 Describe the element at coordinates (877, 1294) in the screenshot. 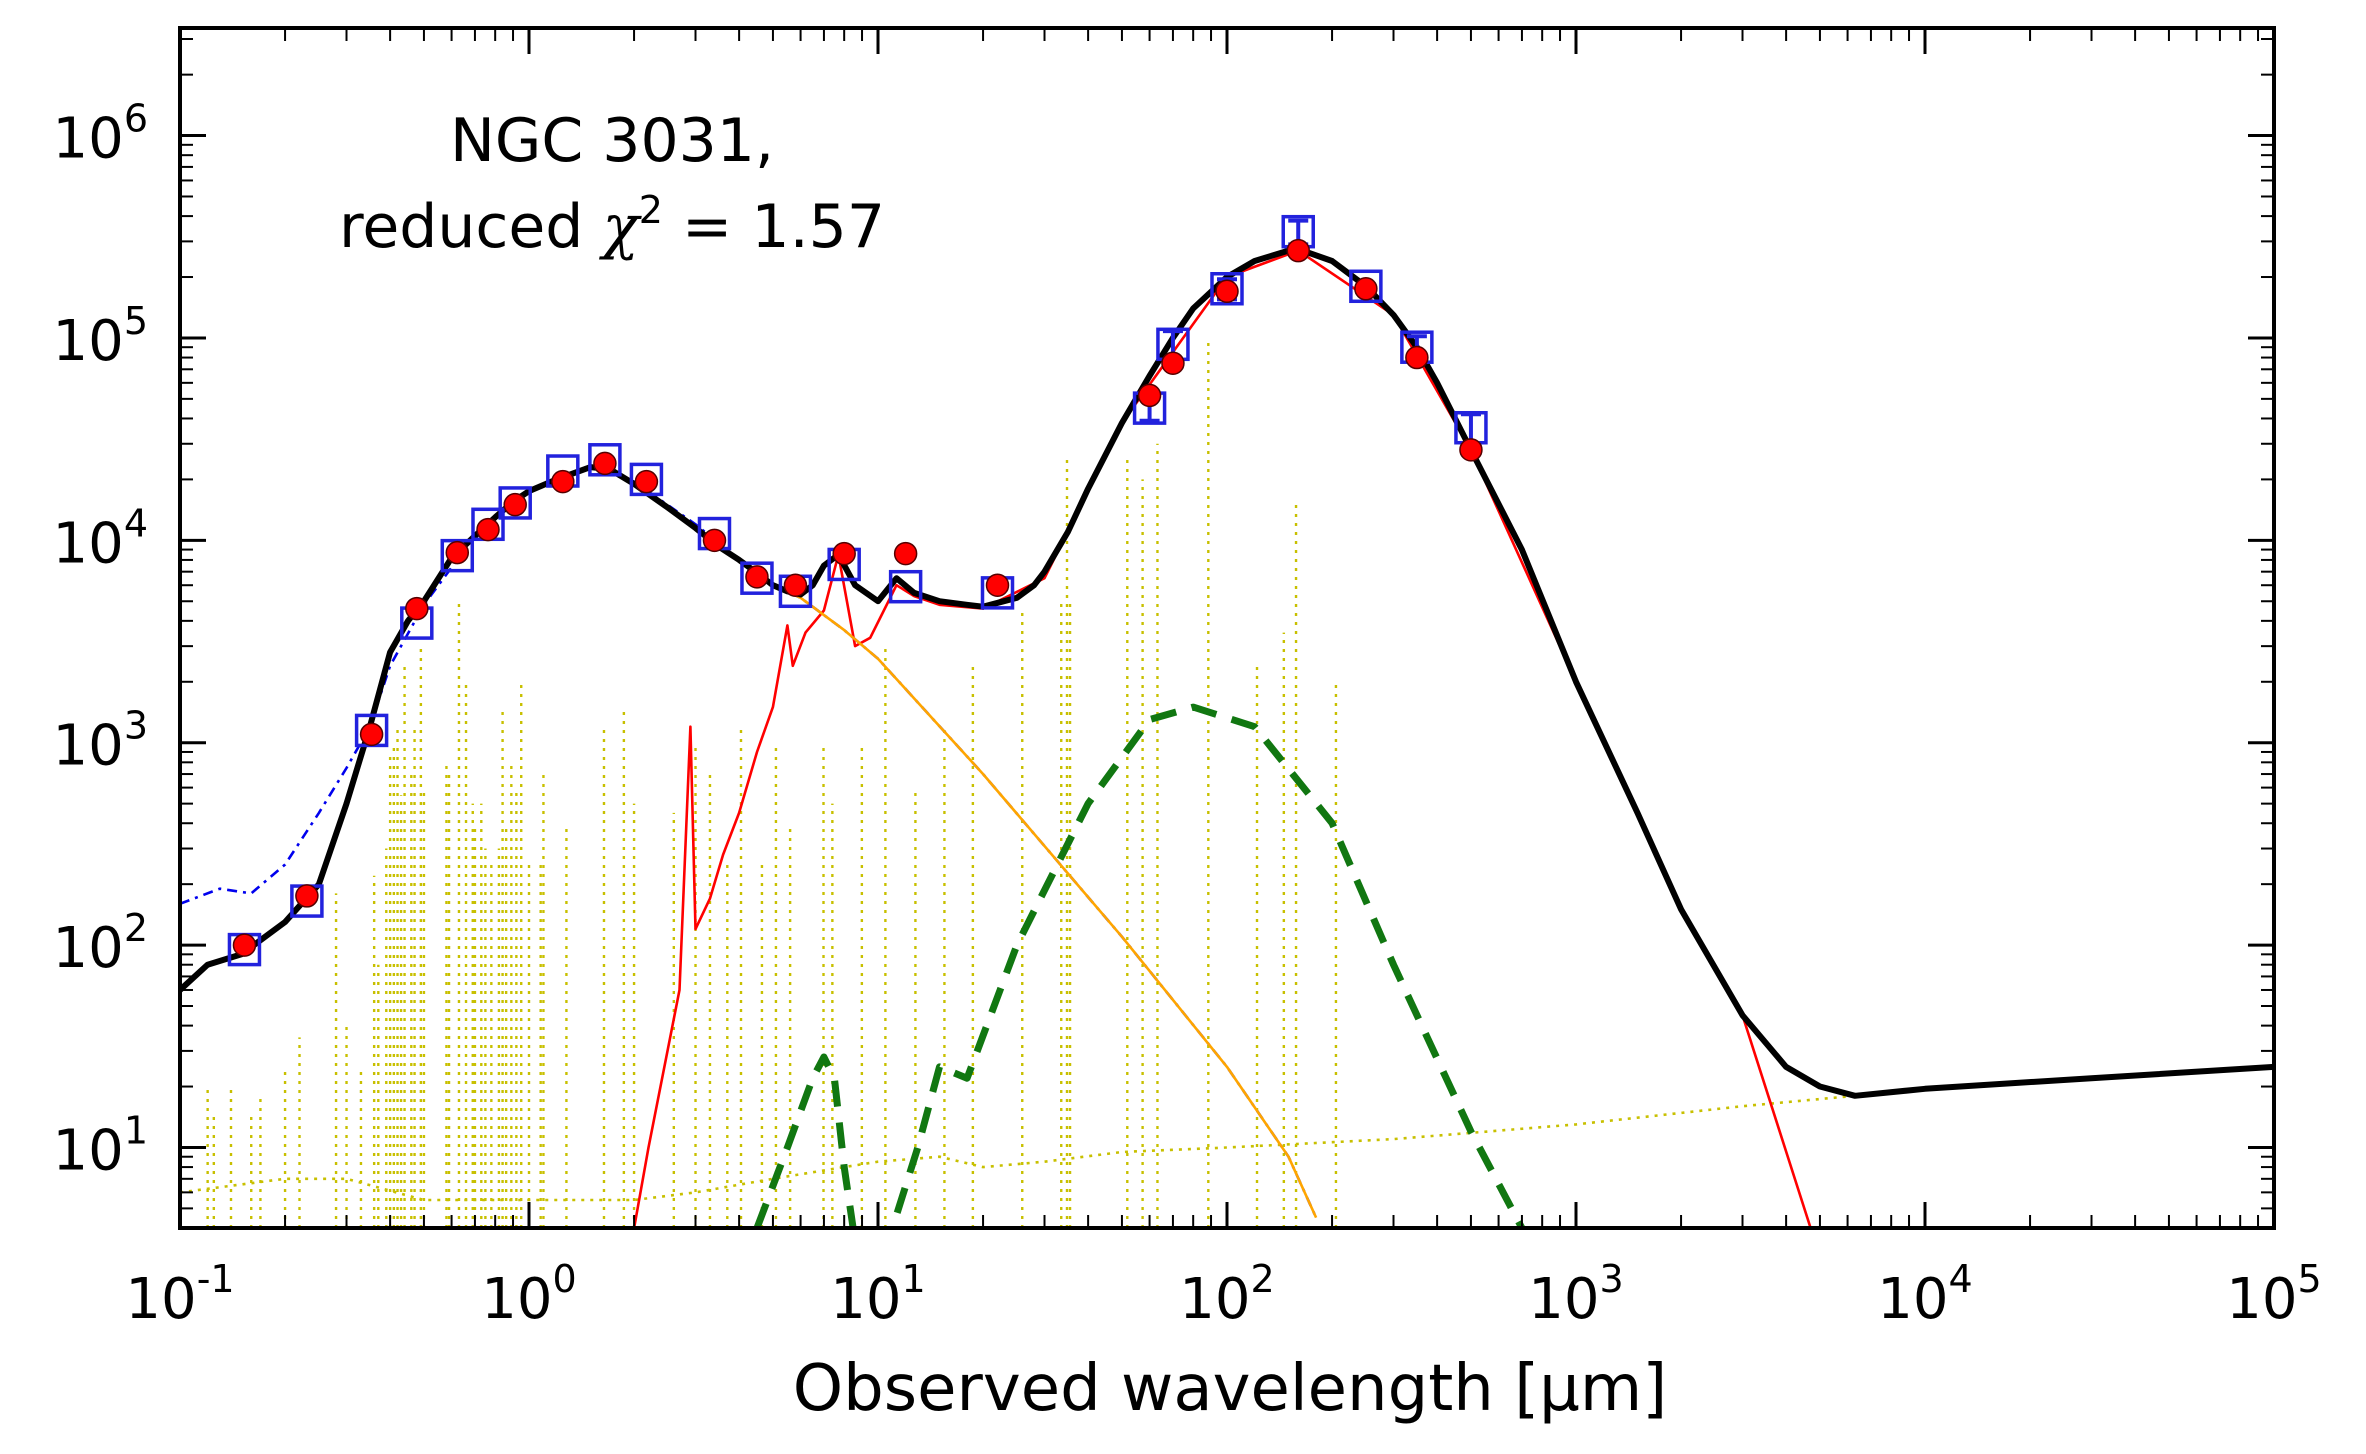

I see `x-tick-label: 10¹` at that location.